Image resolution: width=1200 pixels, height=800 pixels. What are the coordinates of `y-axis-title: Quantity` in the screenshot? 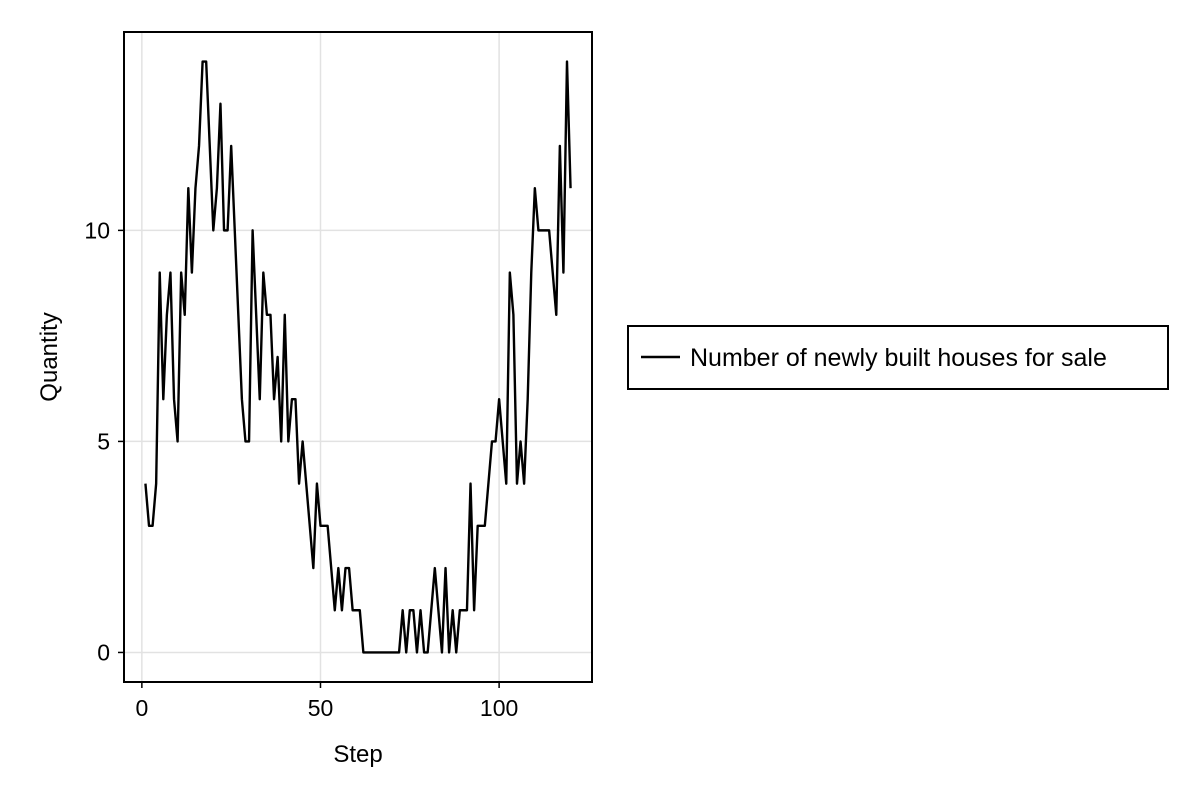 It's located at (49, 356).